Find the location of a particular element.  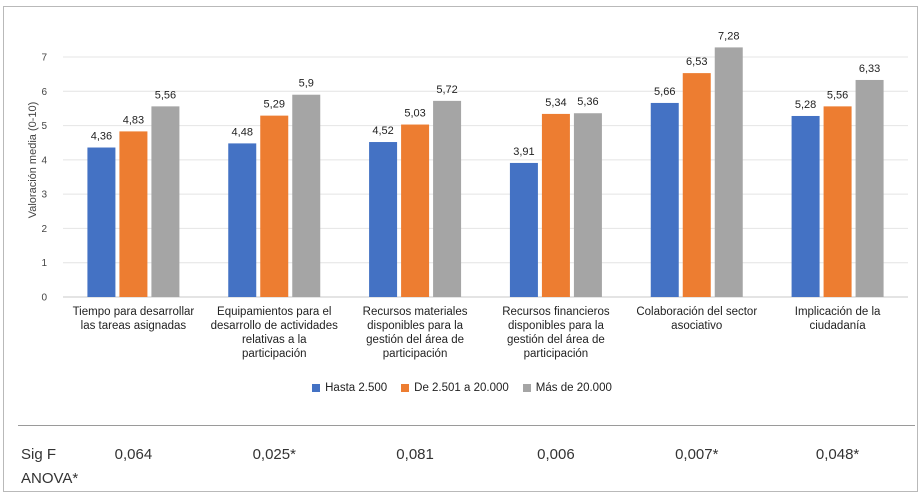

anova-label-sig-f: Sig F is located at coordinates (39, 454).